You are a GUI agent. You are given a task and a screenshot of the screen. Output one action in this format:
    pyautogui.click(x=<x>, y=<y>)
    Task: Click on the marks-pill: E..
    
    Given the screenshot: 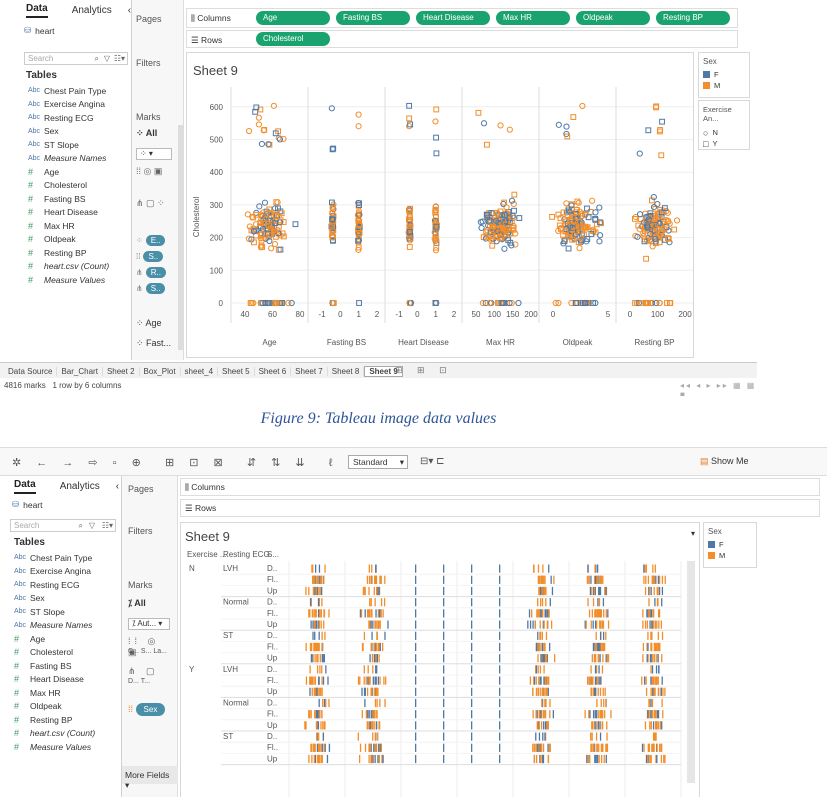 What is the action you would take?
    pyautogui.click(x=155, y=240)
    